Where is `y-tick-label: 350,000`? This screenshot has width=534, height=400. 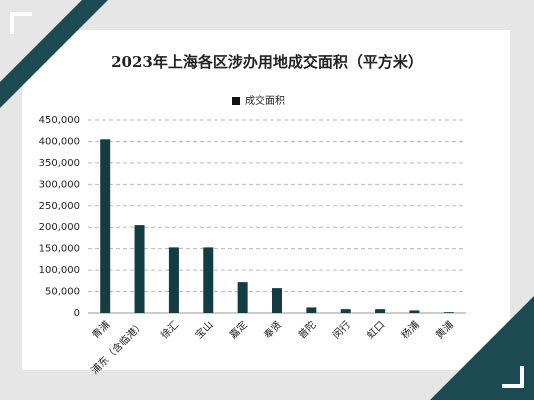 y-tick-label: 350,000 is located at coordinates (59, 163).